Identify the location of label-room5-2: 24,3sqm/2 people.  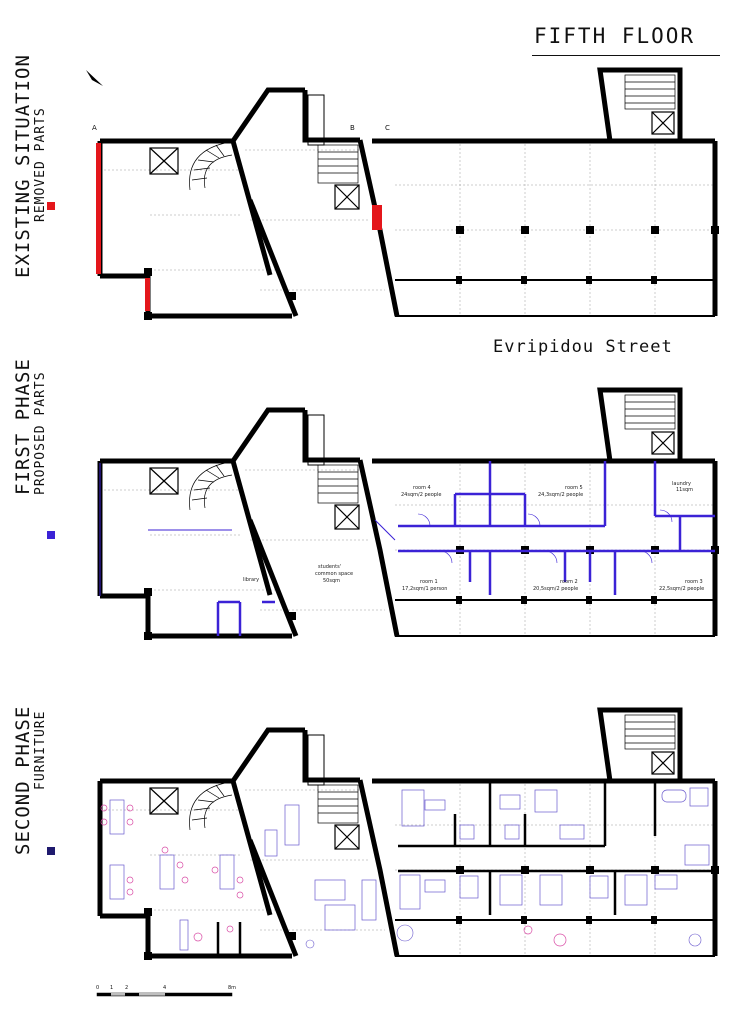
(560, 495).